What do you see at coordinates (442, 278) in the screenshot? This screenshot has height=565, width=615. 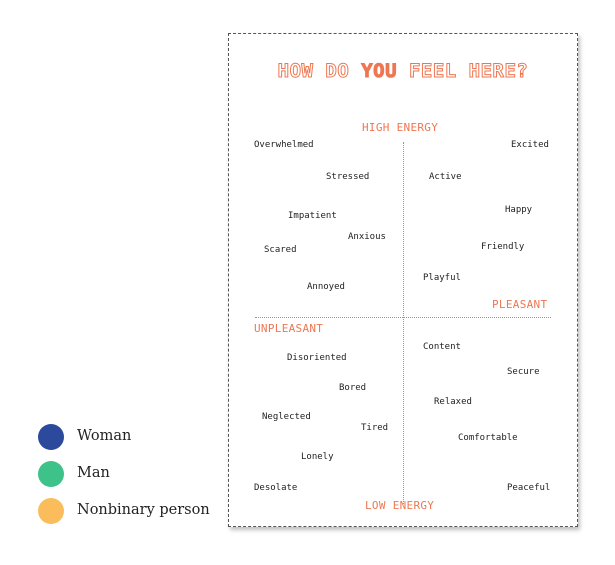 I see `mood-word: Playful` at bounding box center [442, 278].